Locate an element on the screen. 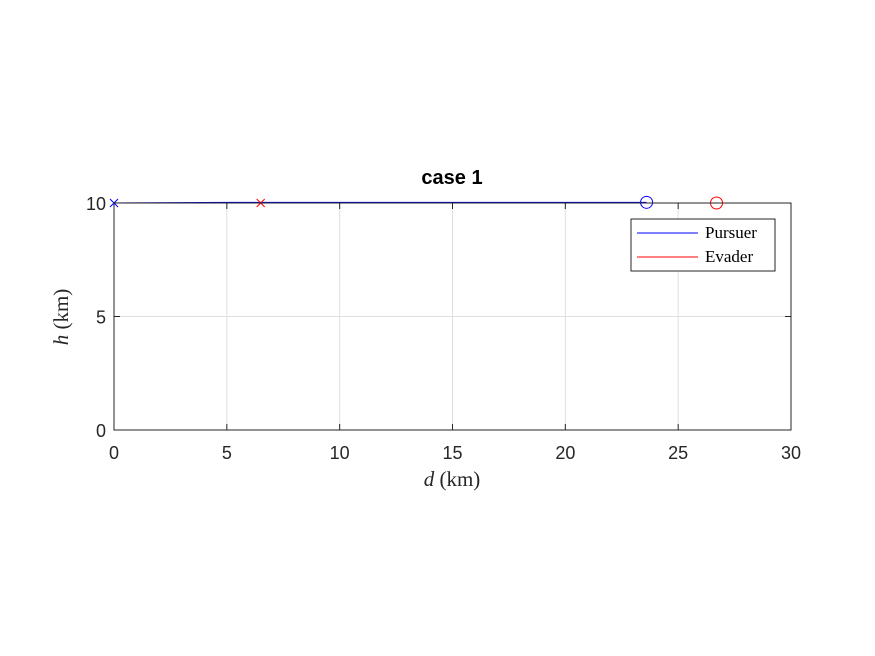  y-tick-label: 5 is located at coordinates (101, 318).